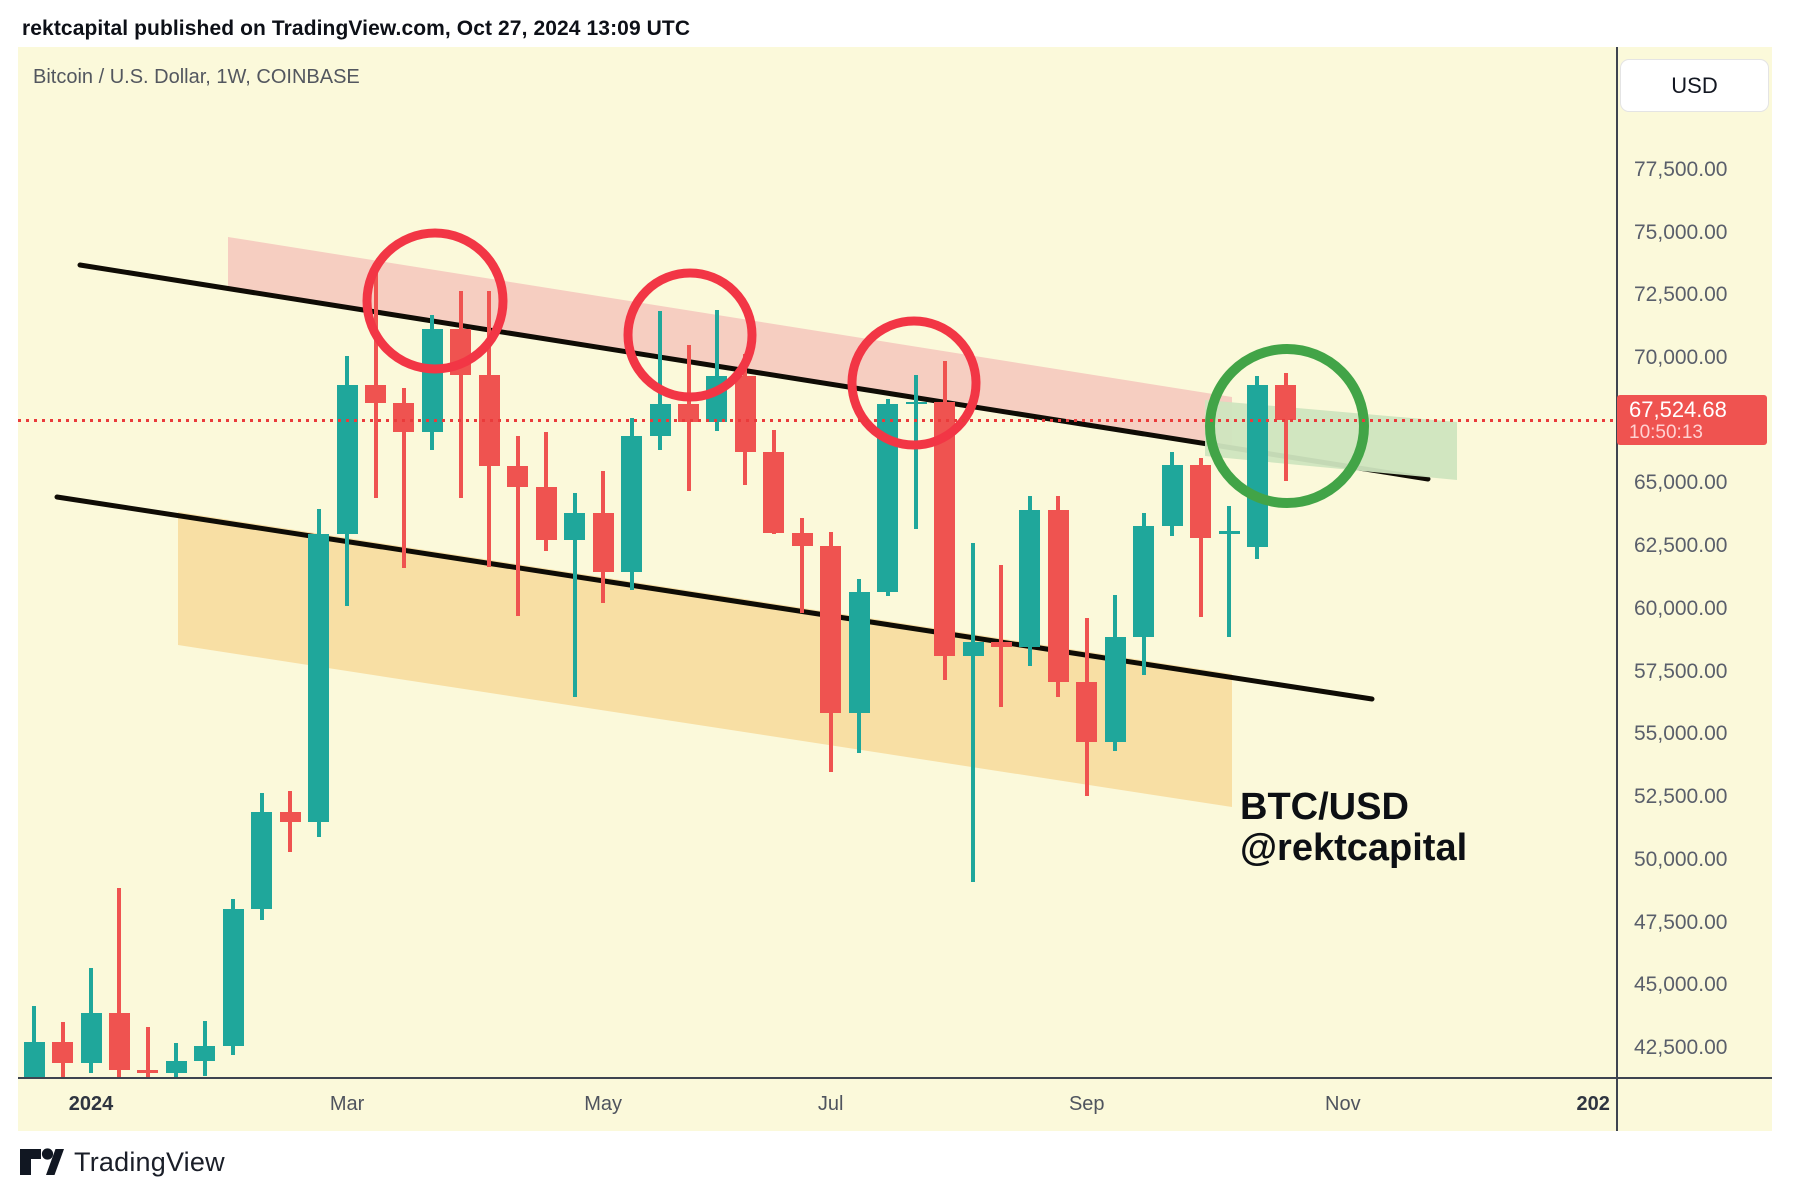  I want to click on tradingview-brand-link: TradingView, so click(122, 1162).